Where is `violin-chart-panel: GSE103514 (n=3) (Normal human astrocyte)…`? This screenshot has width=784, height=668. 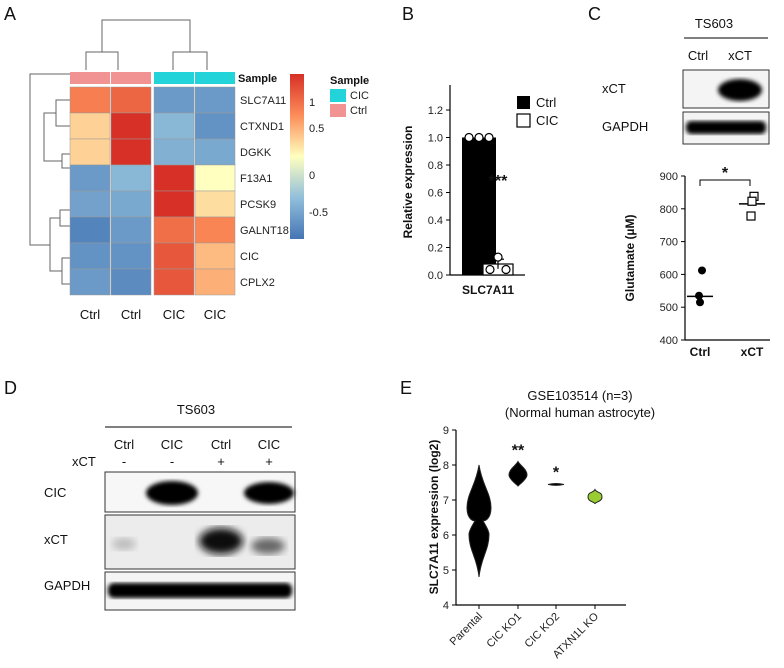 violin-chart-panel: GSE103514 (n=3) (Normal human astrocyte)… is located at coordinates (541, 524).